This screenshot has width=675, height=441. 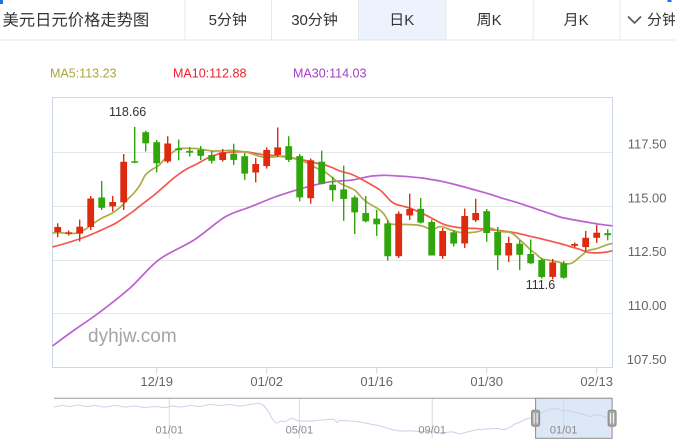 What do you see at coordinates (83, 74) in the screenshot?
I see `svg-text: MA5:113.23` at bounding box center [83, 74].